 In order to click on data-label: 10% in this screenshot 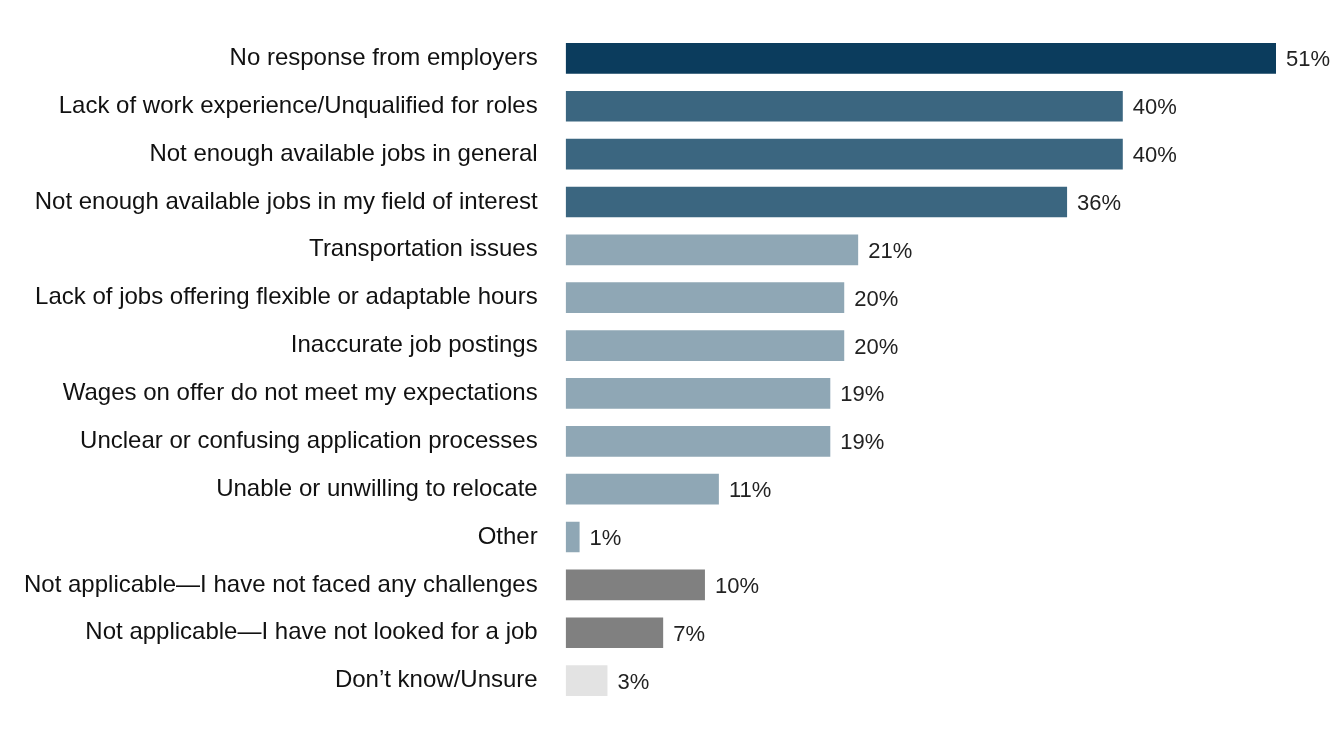, I will do `click(736, 585)`.